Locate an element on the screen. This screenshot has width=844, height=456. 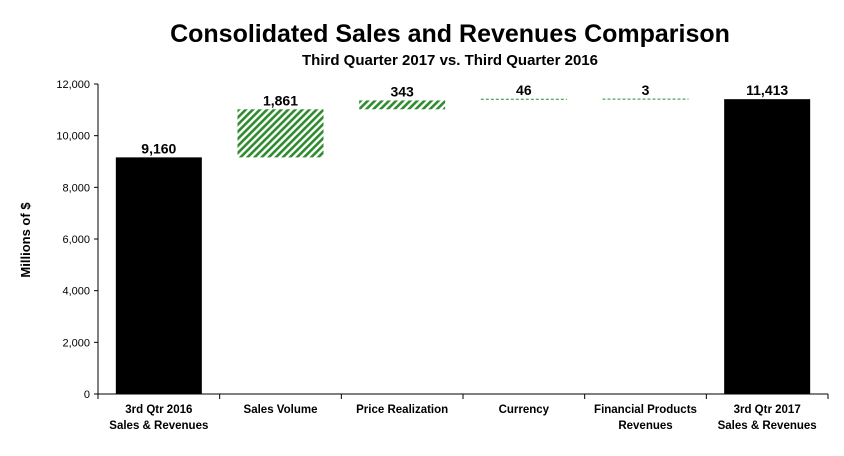
y-tick-label: 8,000 is located at coordinates (76, 188).